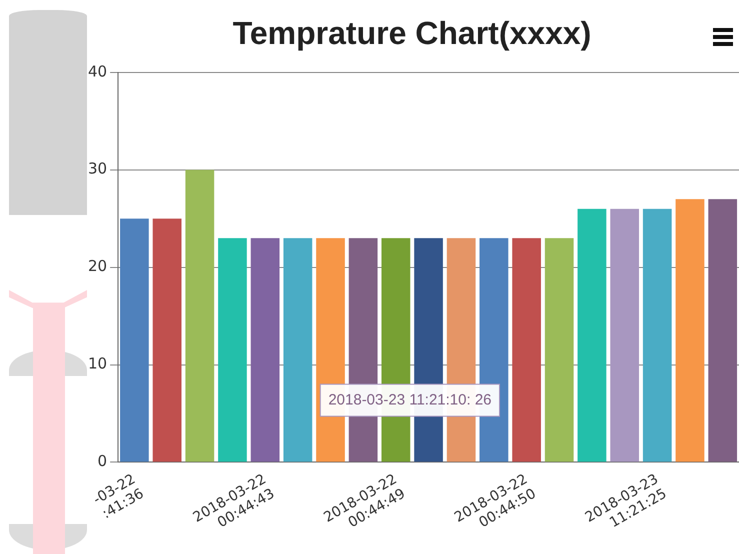 This screenshot has width=739, height=554. Describe the element at coordinates (98, 363) in the screenshot. I see `y-tick-label: 10` at that location.